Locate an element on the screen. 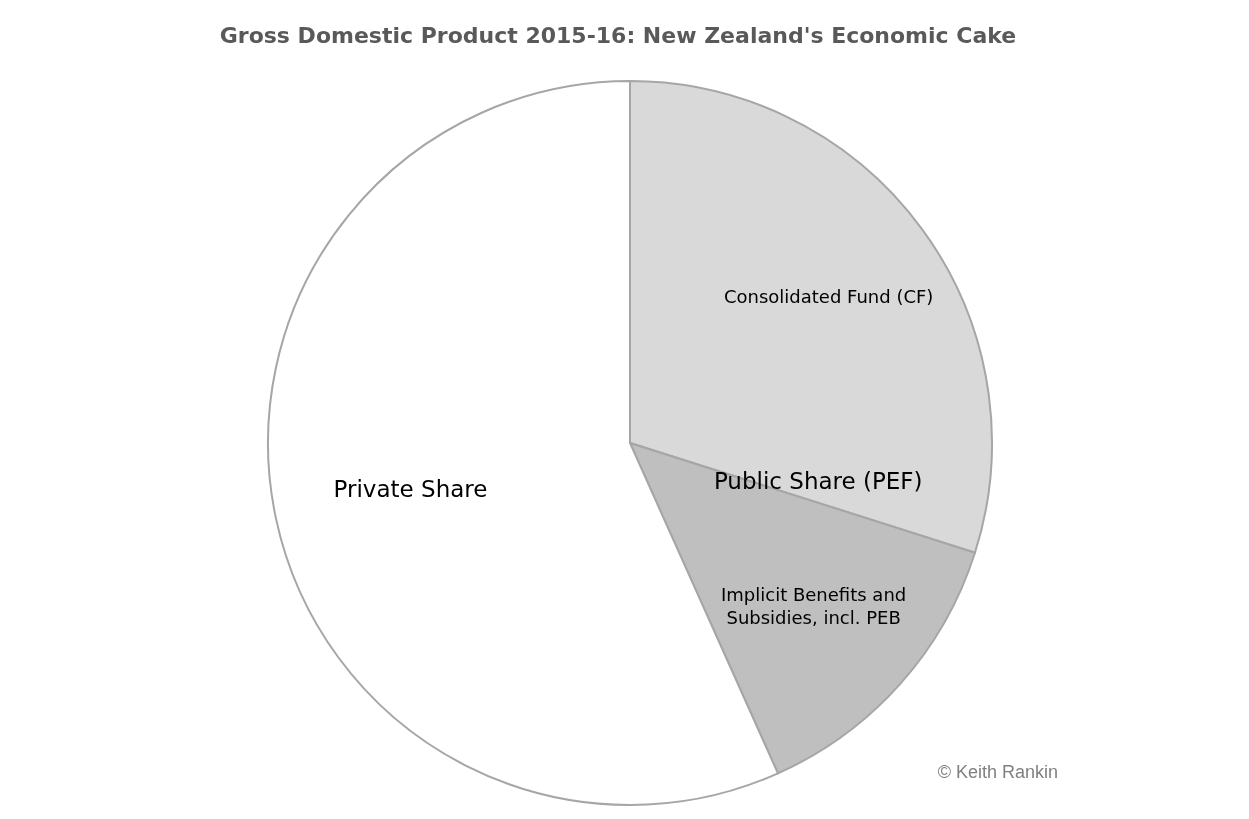 This screenshot has height=819, width=1249. slice-label: Consolidated Fund (CF) is located at coordinates (828, 296).